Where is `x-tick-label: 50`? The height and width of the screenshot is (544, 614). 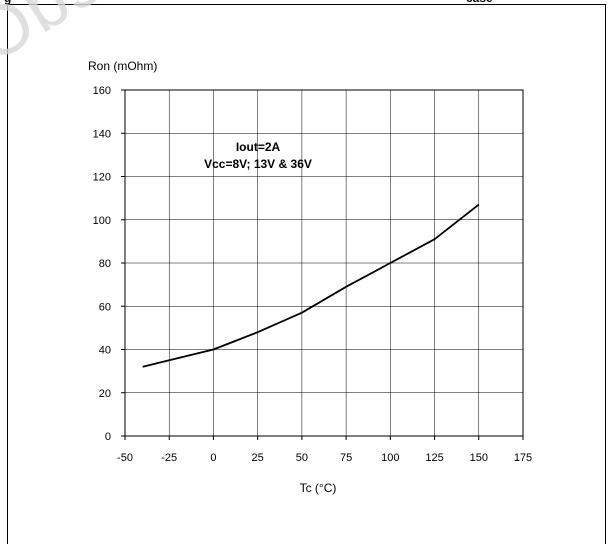
x-tick-label: 50 is located at coordinates (302, 458).